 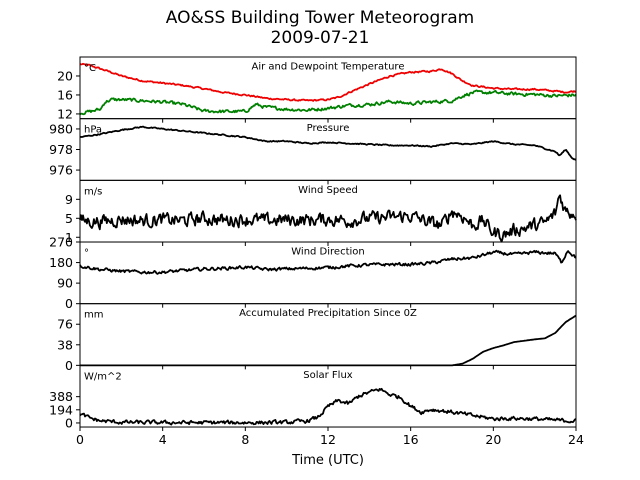 What do you see at coordinates (328, 128) in the screenshot?
I see `panel-title-1: Pressure` at bounding box center [328, 128].